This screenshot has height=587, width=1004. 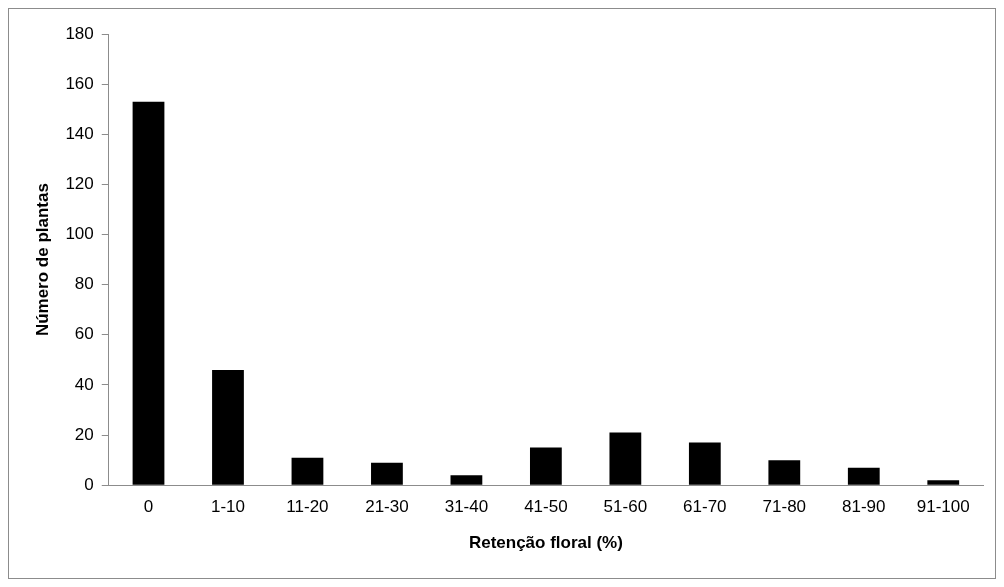 I want to click on y-tick-label: 180, so click(x=79, y=33).